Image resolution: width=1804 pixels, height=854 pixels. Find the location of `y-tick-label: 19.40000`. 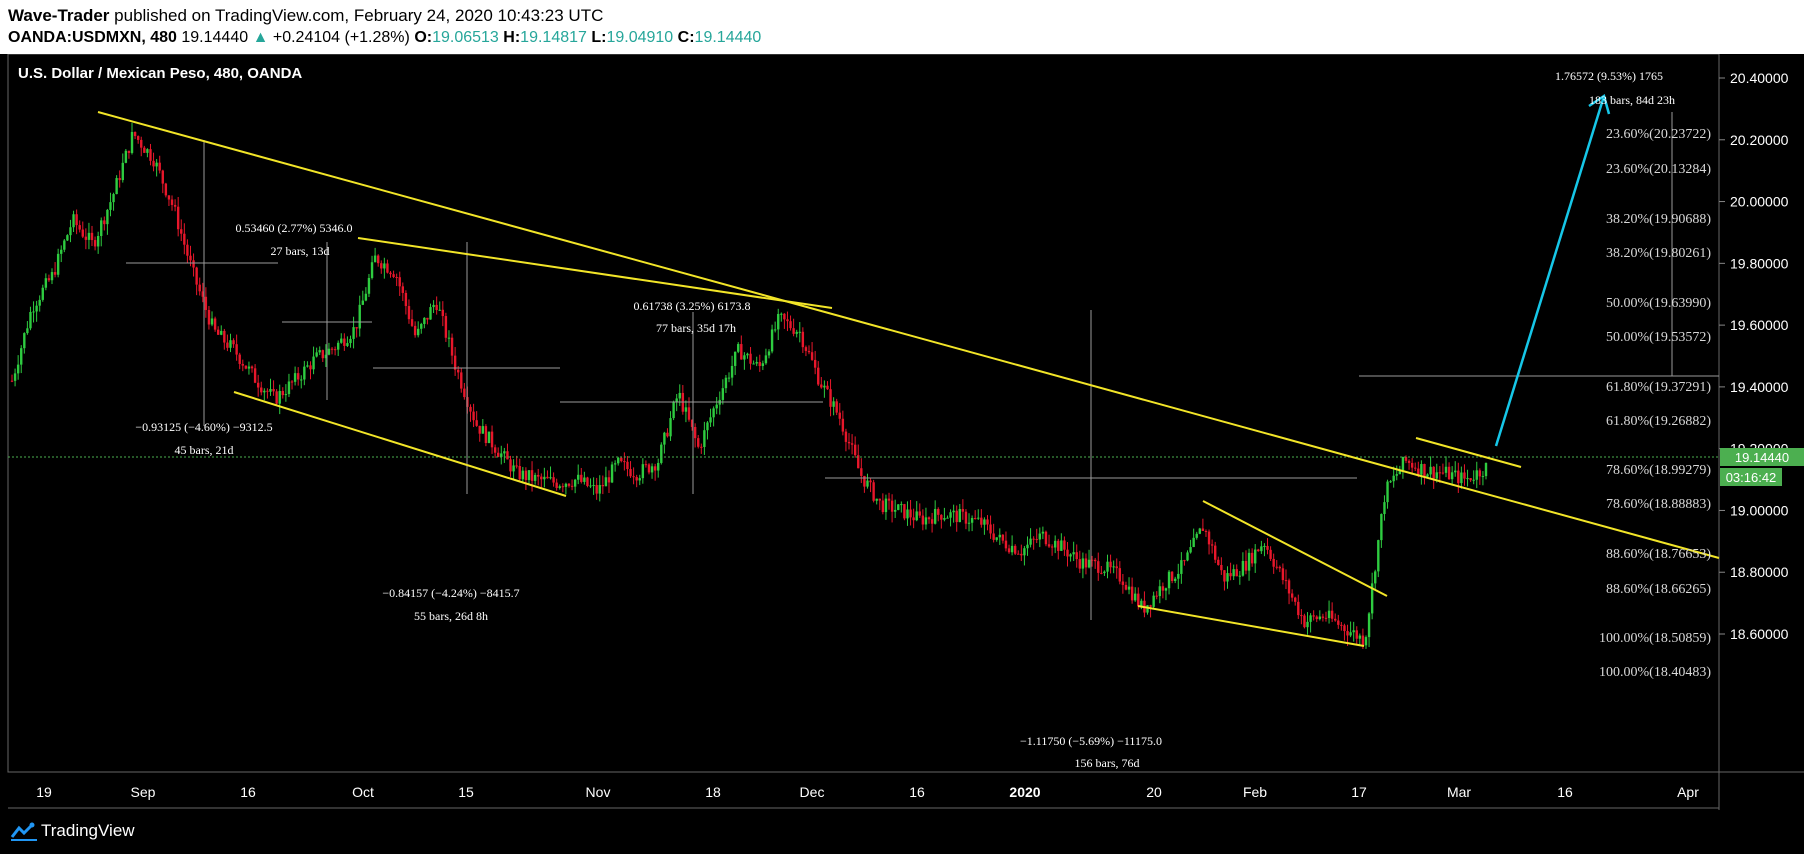

y-tick-label: 19.40000 is located at coordinates (1759, 387).